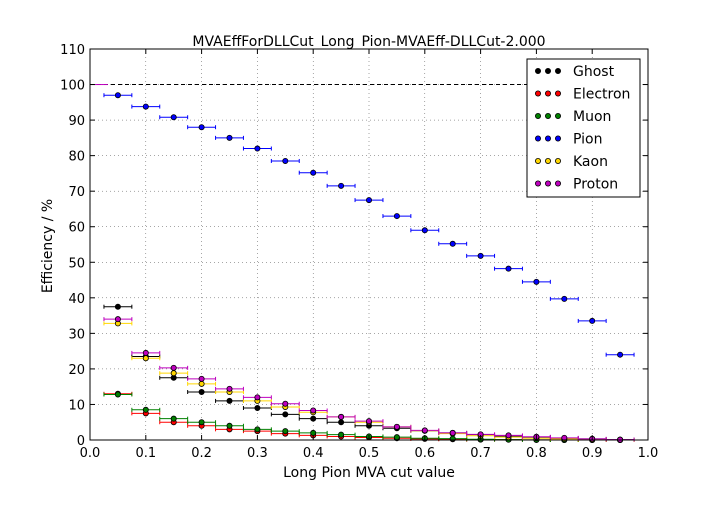 This screenshot has height=508, width=720. What do you see at coordinates (587, 140) in the screenshot?
I see `legend-label-pion: Pion` at bounding box center [587, 140].